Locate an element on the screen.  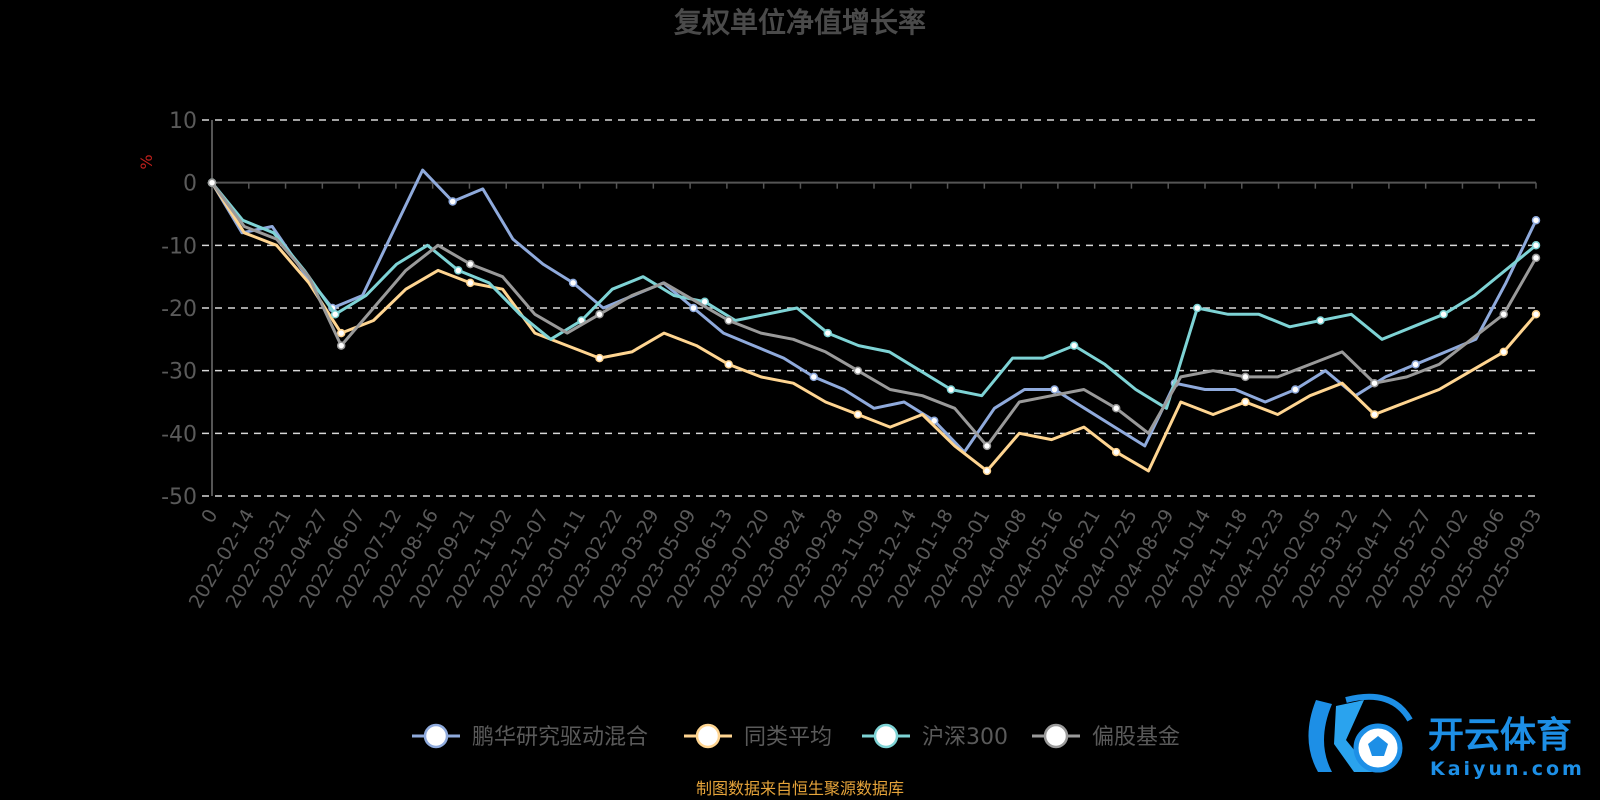
legend-item-2: 沪深300 is located at coordinates (935, 736).